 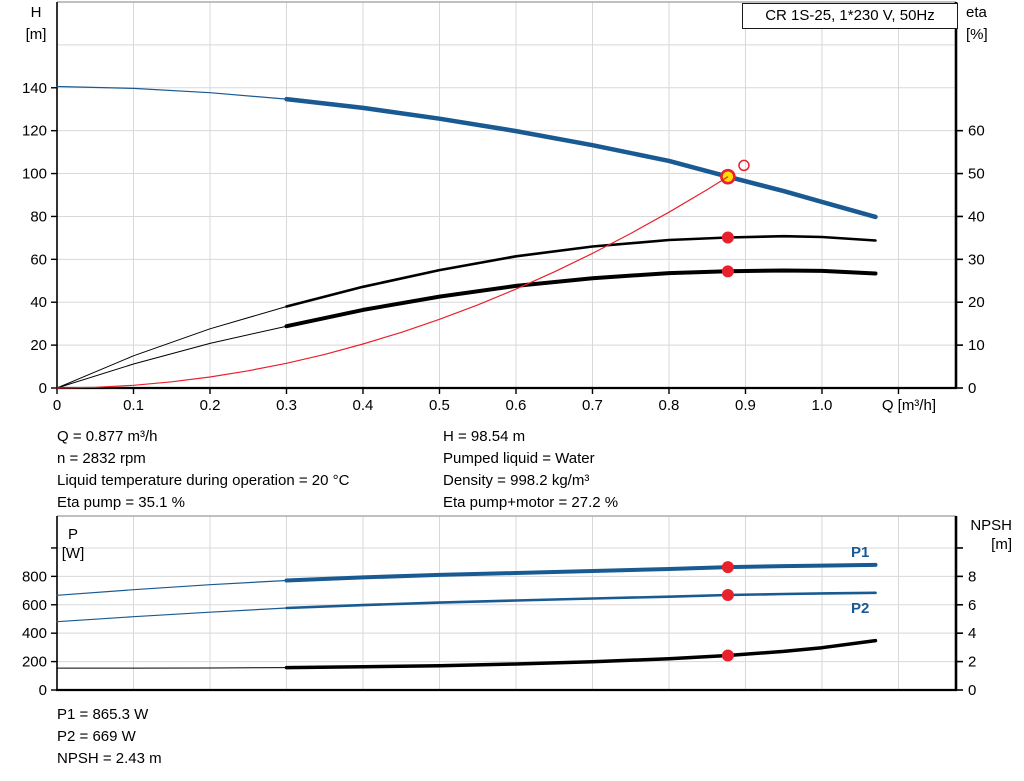 I want to click on p1-series-label: P1, so click(x=860, y=552).